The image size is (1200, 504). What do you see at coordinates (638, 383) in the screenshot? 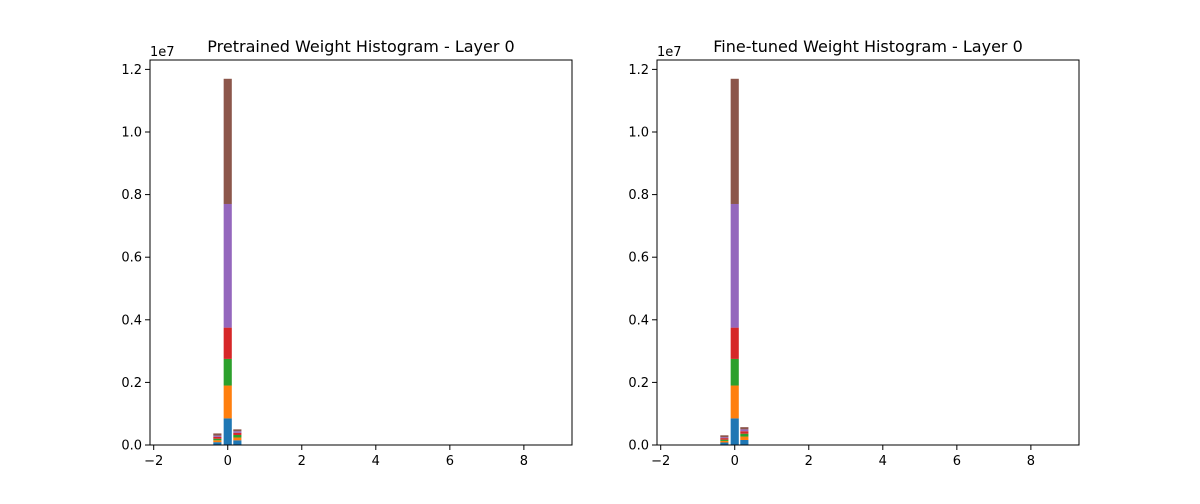
I see `y-tick-label-finetuned-1: 0.2` at bounding box center [638, 383].